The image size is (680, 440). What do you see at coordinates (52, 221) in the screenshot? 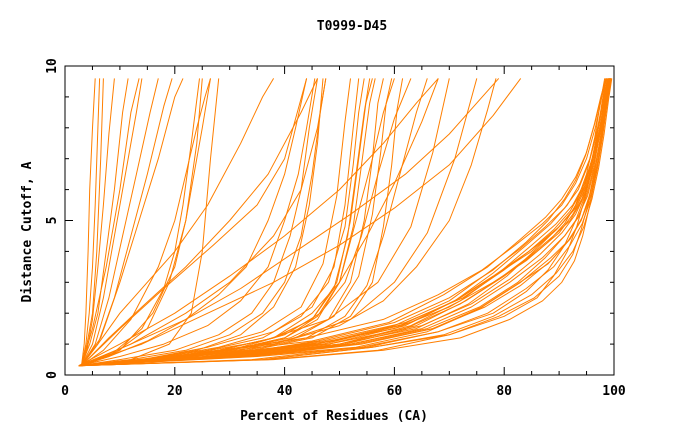
I see `y-tick-label: 5` at bounding box center [52, 221].